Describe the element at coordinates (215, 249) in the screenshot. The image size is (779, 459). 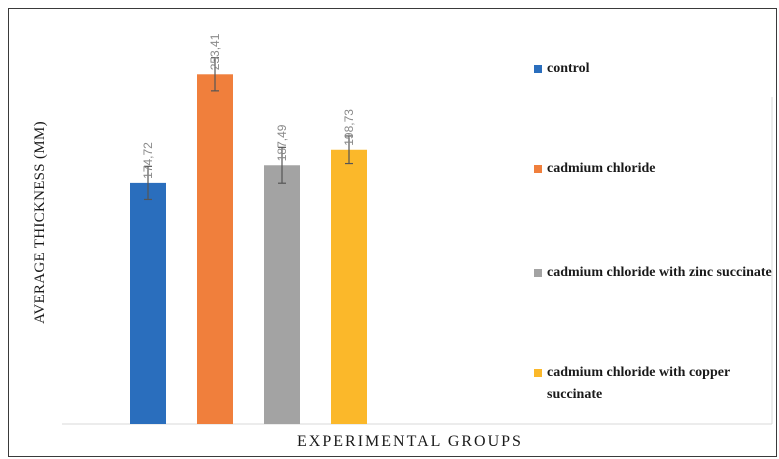
I see `bar-cadmium-chloride` at that location.